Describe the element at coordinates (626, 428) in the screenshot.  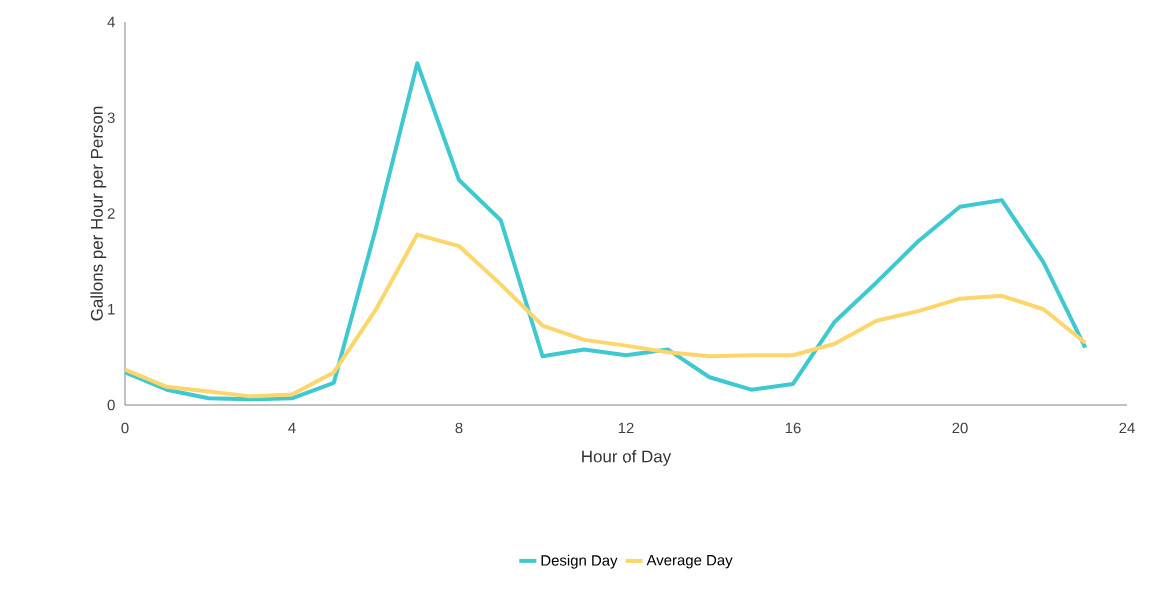
I see `x-tick-label: 12` at that location.